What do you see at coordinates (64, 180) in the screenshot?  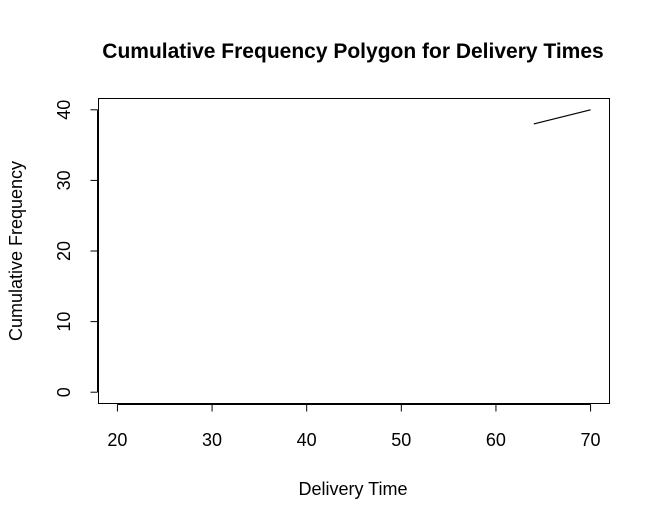 I see `y-tick-label: 30` at bounding box center [64, 180].